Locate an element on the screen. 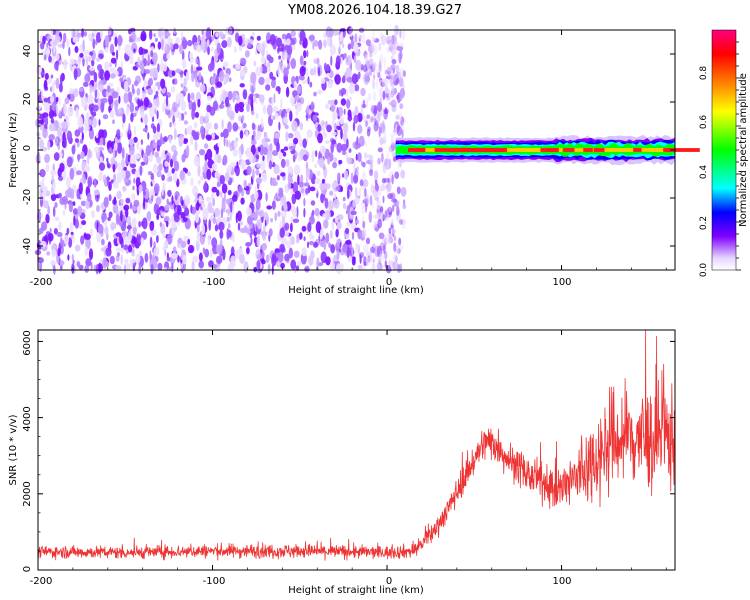  snr-x-axis-label: Height of straight line (km) is located at coordinates (356, 590).